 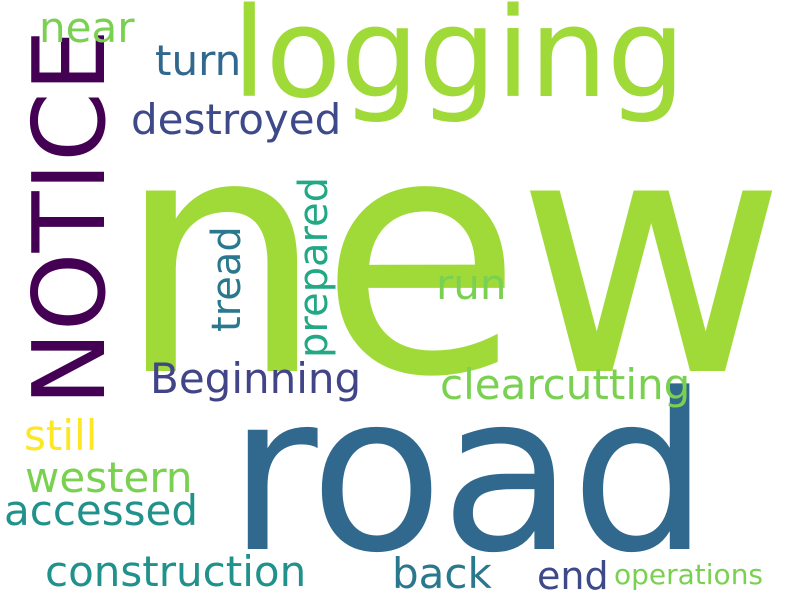 I want to click on word-destroyed: destroyed, so click(x=236, y=119).